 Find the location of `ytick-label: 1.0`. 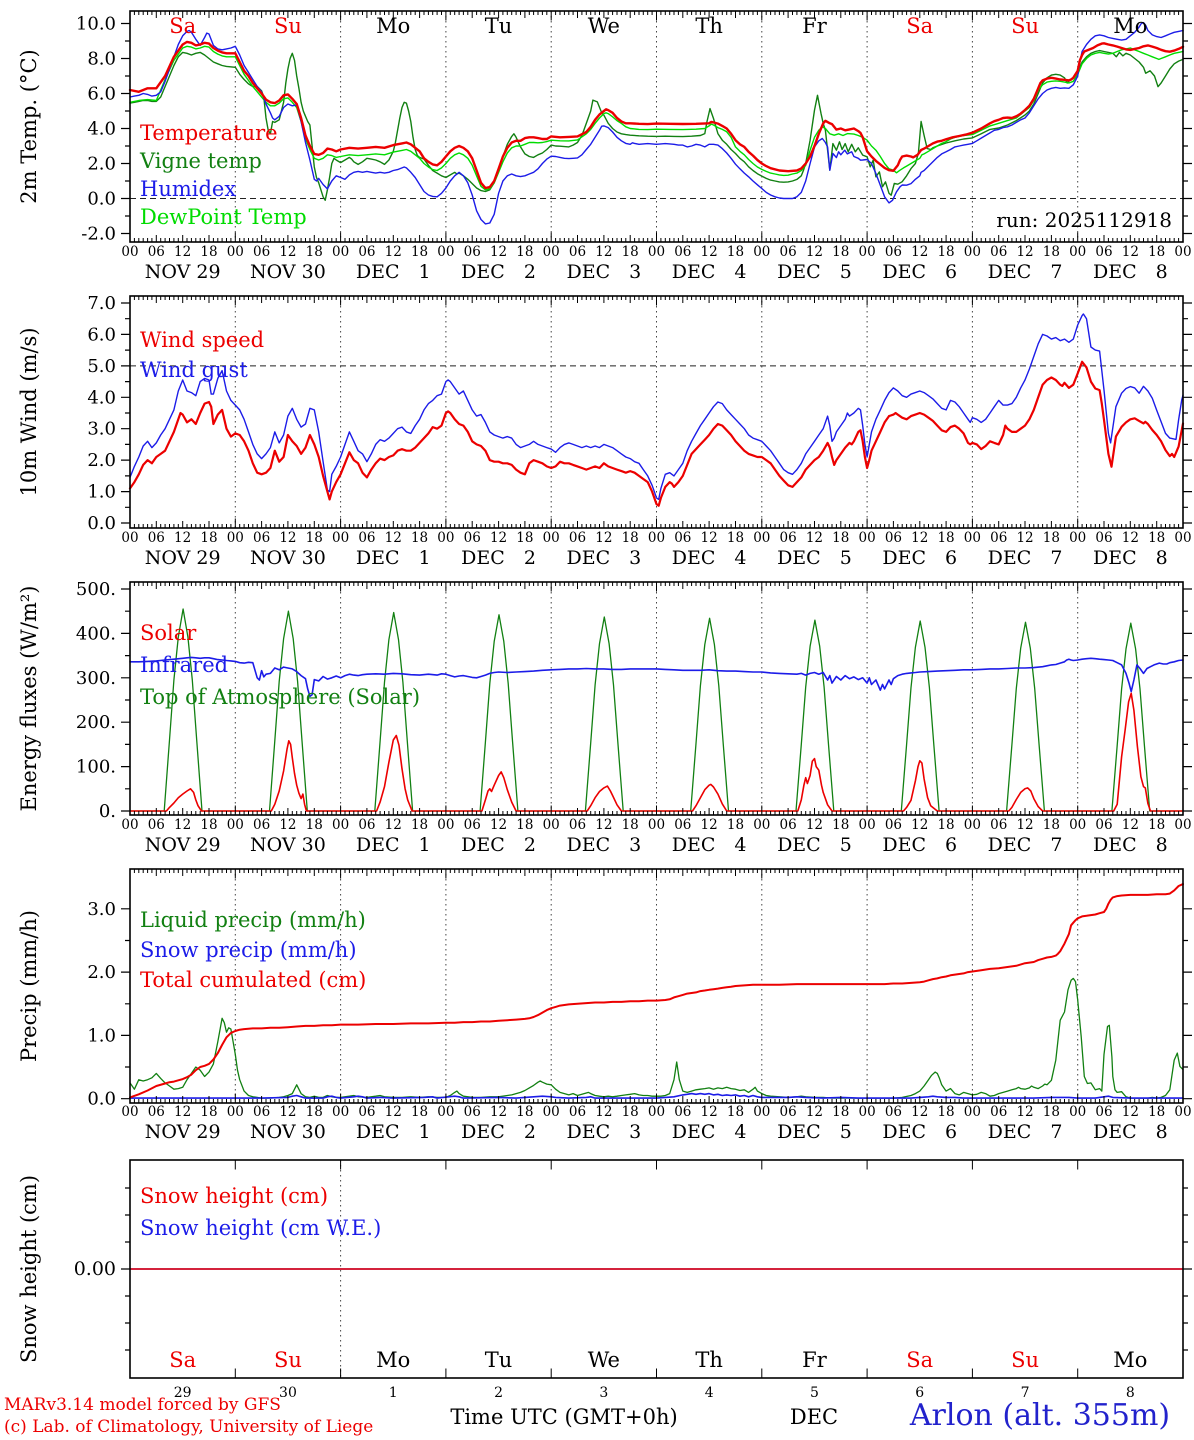

ytick-label: 1.0 is located at coordinates (101, 1035).